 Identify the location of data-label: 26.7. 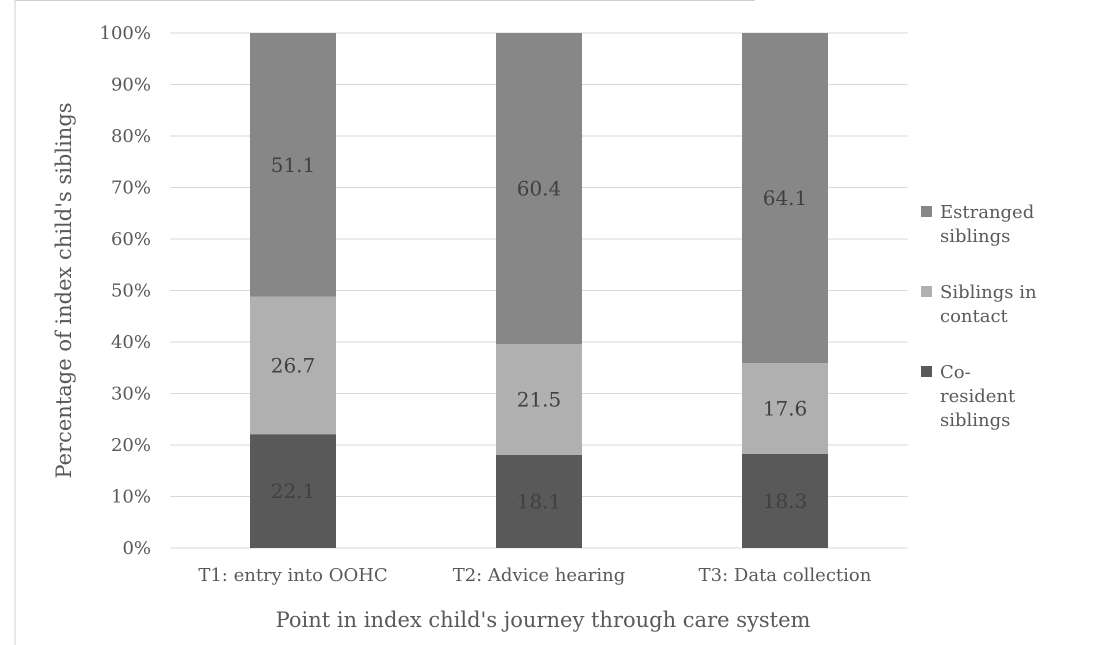
(293, 365).